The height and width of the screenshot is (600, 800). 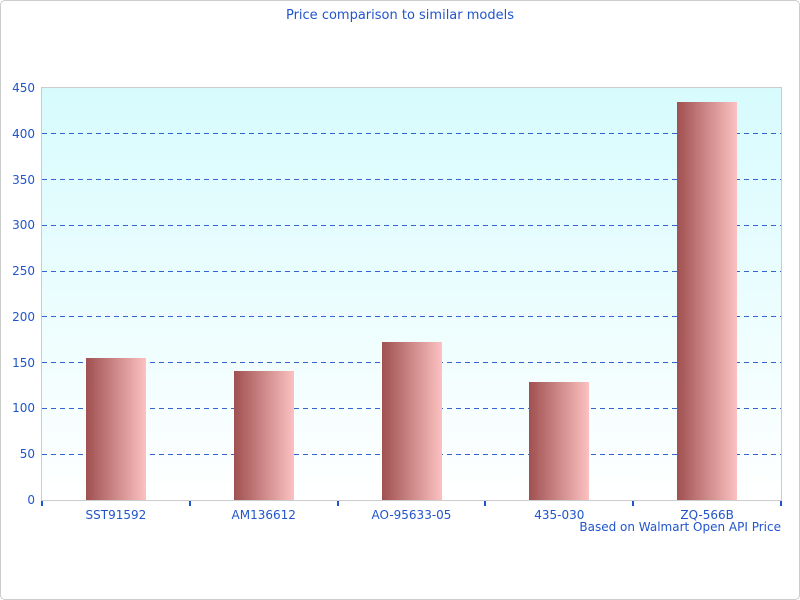 I want to click on bar-SST91592, so click(x=115, y=429).